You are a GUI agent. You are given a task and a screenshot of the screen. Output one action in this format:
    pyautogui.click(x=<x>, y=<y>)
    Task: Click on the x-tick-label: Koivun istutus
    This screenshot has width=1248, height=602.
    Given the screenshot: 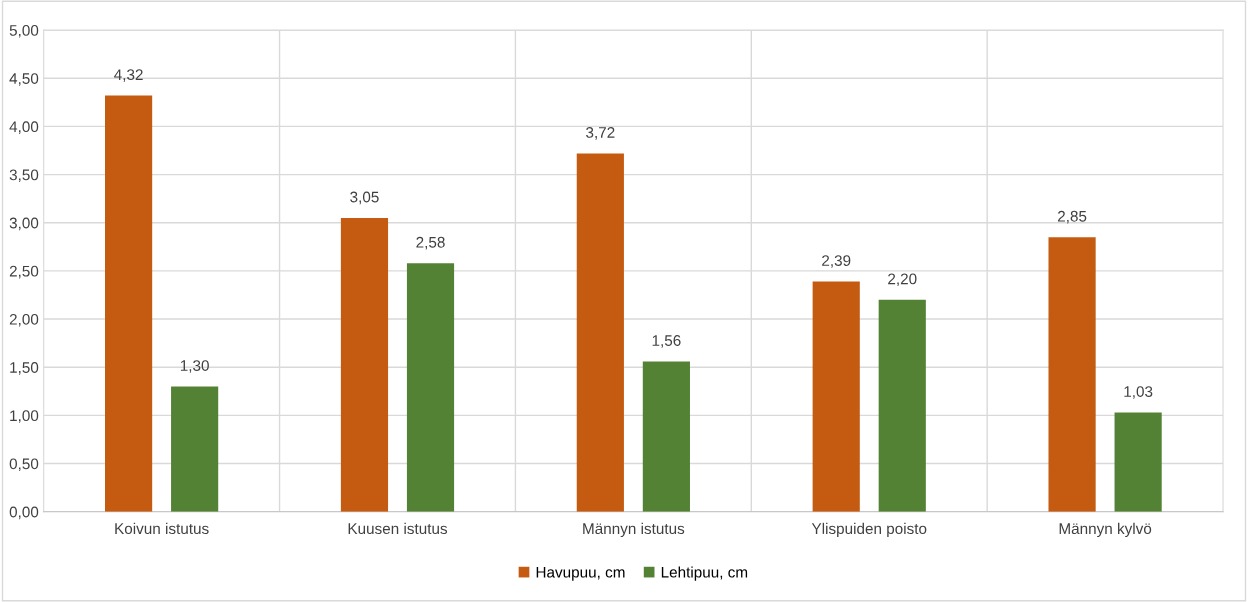 What is the action you would take?
    pyautogui.click(x=162, y=528)
    